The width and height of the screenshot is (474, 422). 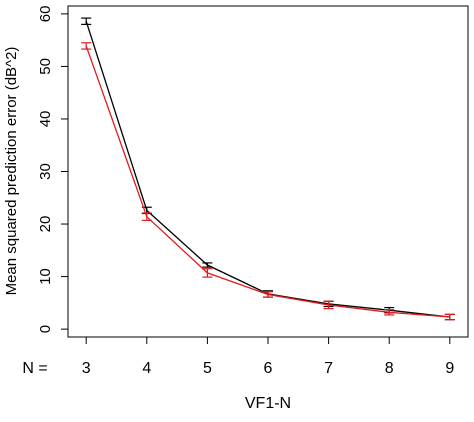 What do you see at coordinates (86, 368) in the screenshot?
I see `x-tick-label: 3` at bounding box center [86, 368].